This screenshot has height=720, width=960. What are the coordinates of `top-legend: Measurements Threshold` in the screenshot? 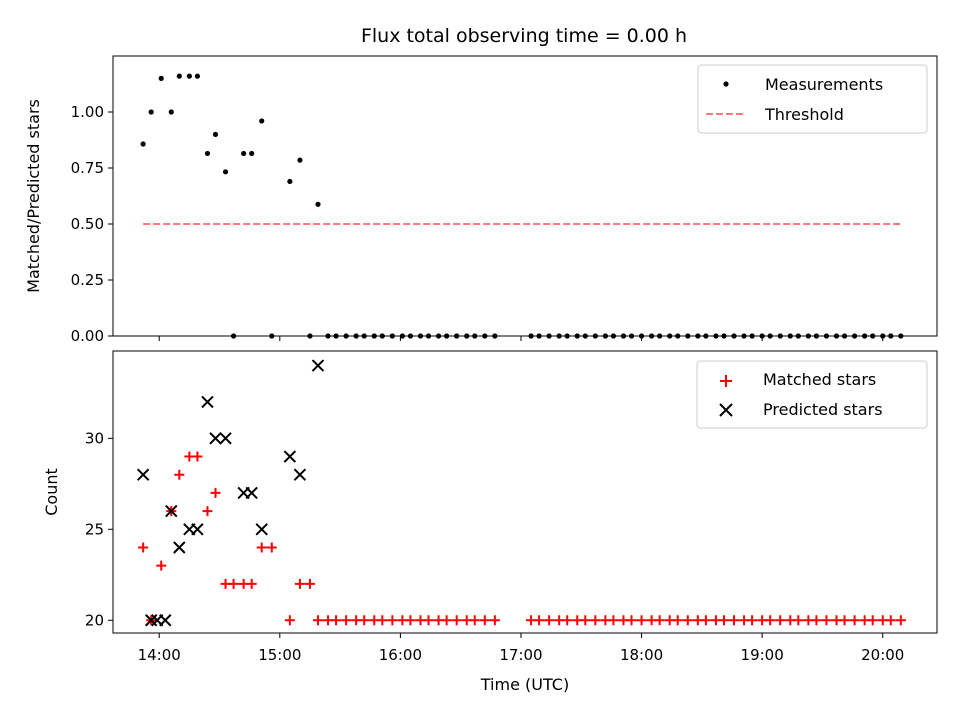 It's located at (812, 99).